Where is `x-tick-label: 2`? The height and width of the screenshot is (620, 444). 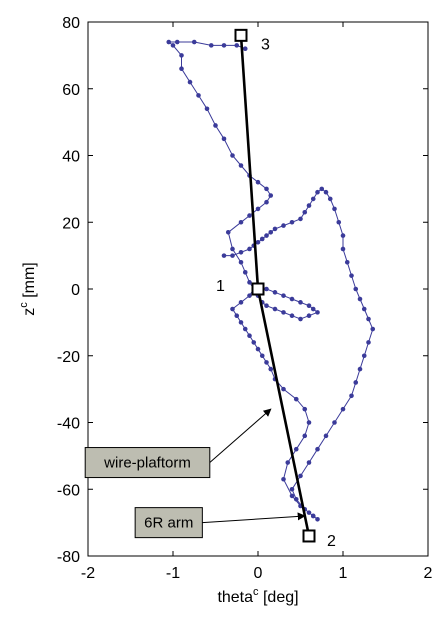
x-tick-label: 2 is located at coordinates (428, 573).